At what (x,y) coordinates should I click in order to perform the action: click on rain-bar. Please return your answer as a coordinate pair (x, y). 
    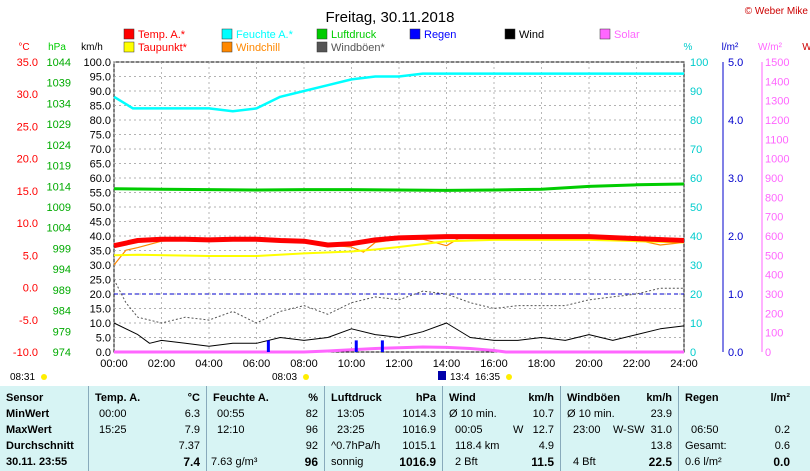
    Looking at the image, I should click on (382, 346).